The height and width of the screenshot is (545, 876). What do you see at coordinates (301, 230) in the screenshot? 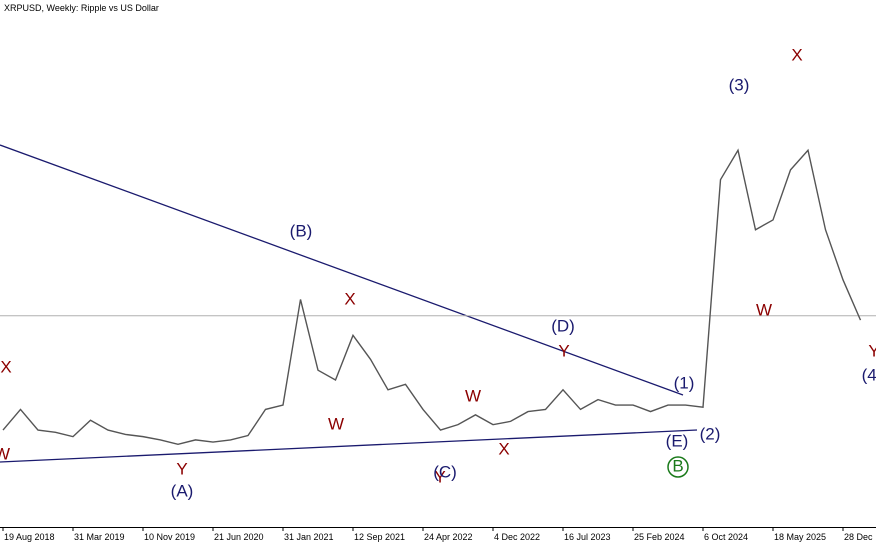
I see `wave-label: (B)` at bounding box center [301, 230].